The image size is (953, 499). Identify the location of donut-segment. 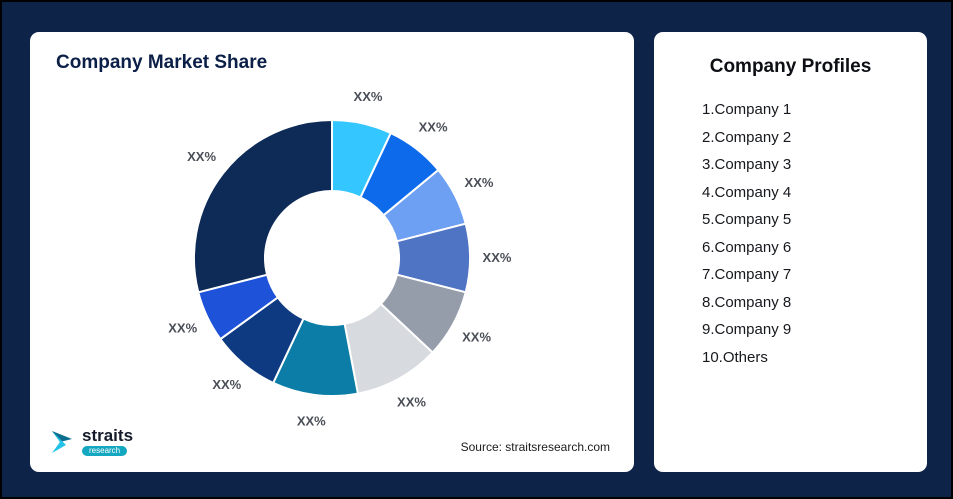
(263, 206).